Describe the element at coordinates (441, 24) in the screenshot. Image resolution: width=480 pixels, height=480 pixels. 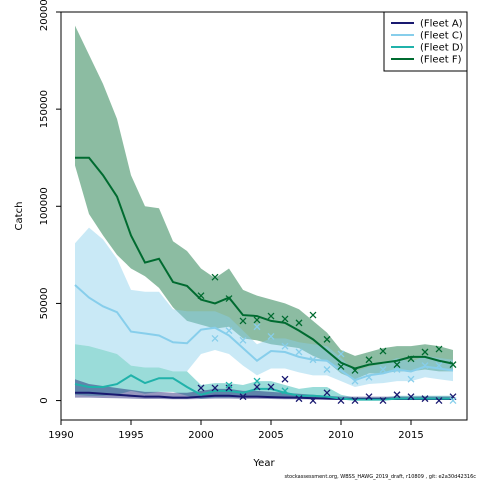
I see `legend-label: (Fleet A)` at that location.